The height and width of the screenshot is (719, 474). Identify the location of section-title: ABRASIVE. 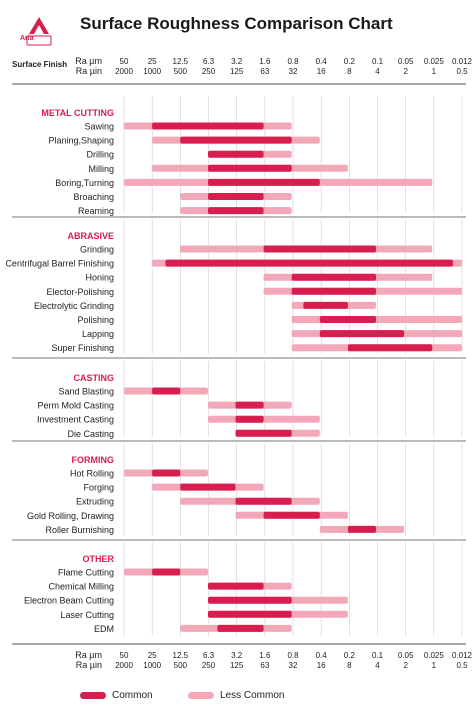
(90, 236).